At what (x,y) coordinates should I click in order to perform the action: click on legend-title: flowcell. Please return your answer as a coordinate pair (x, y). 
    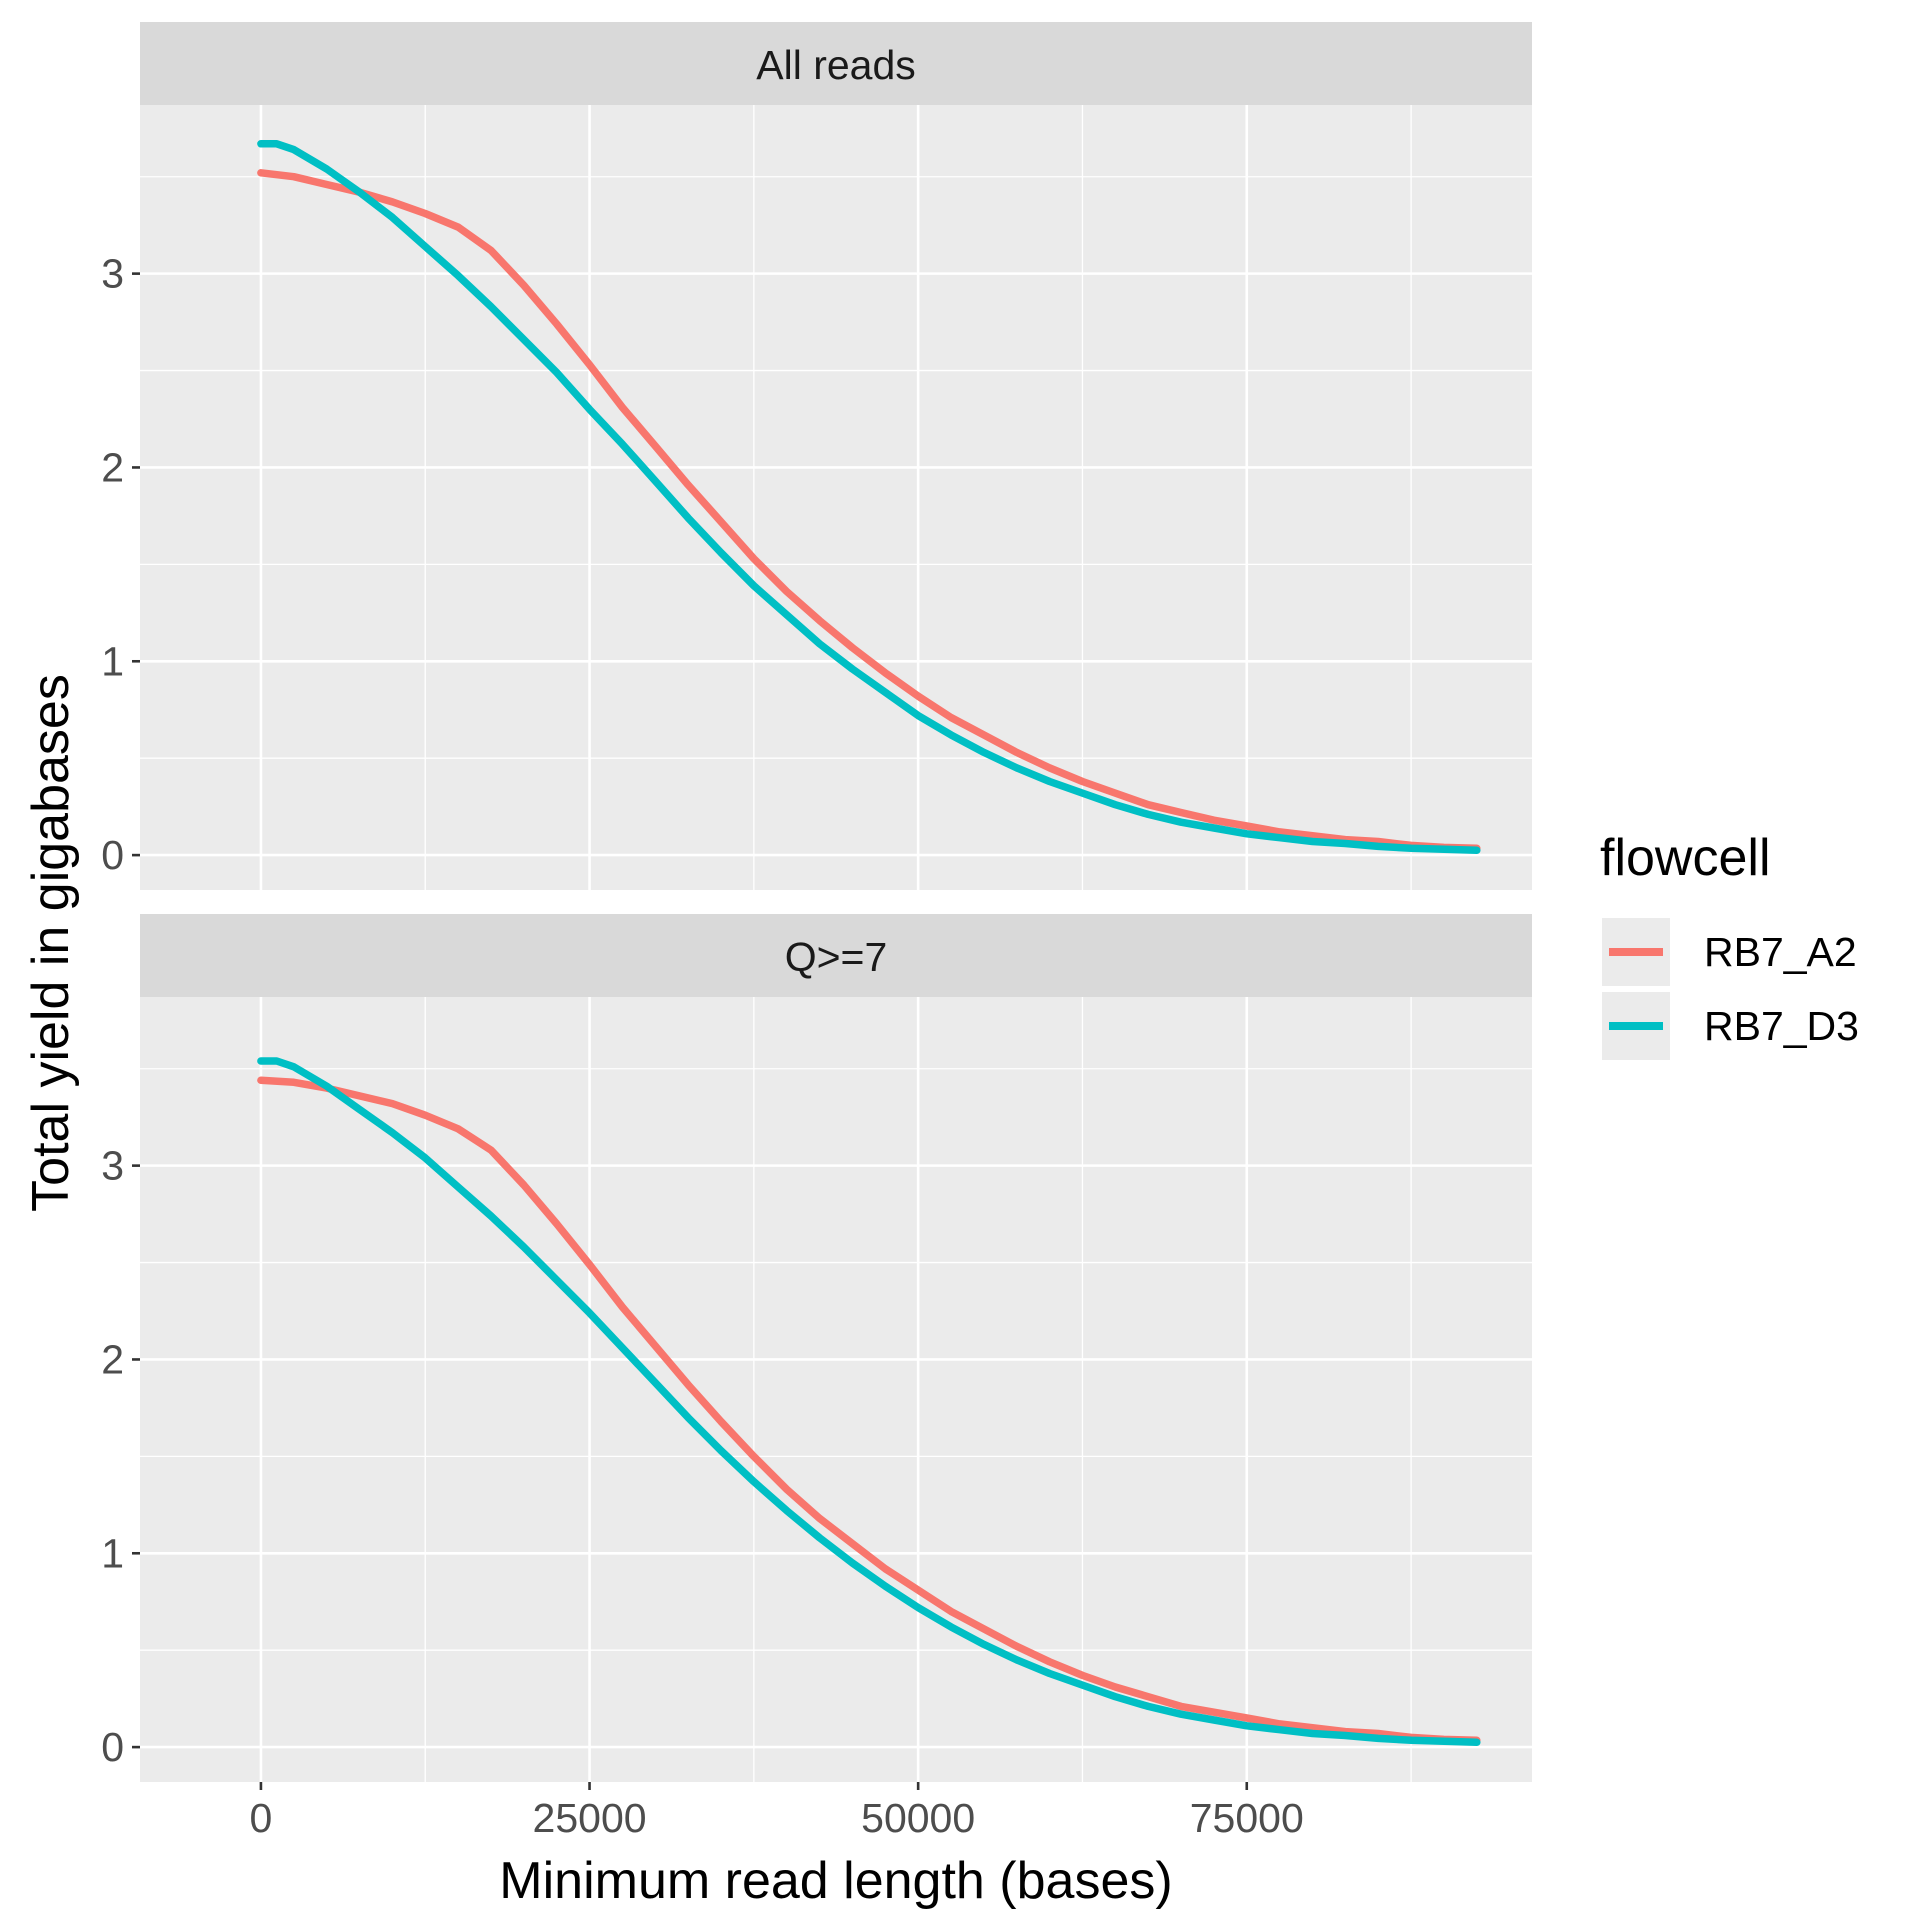
    Looking at the image, I should click on (1685, 858).